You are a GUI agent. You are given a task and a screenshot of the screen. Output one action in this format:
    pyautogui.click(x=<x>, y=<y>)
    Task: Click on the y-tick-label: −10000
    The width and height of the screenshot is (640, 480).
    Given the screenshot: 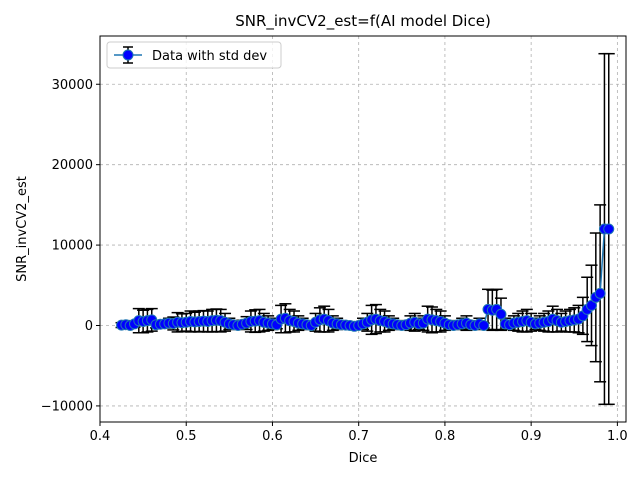 What is the action you would take?
    pyautogui.click(x=67, y=406)
    